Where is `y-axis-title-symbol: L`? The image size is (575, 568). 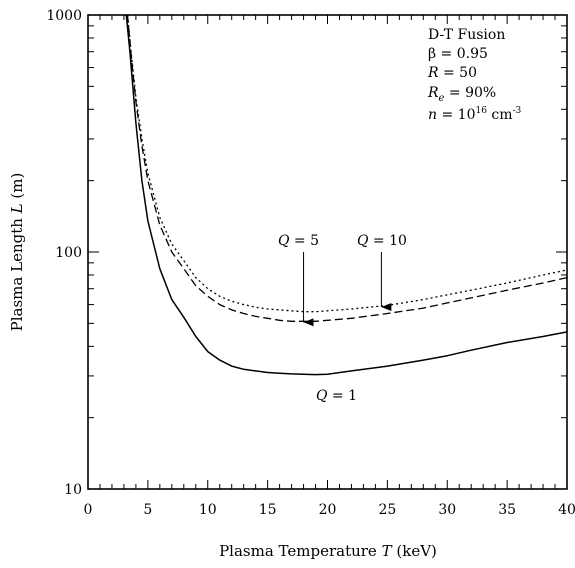 y-axis-title-symbol: L is located at coordinates (17, 208).